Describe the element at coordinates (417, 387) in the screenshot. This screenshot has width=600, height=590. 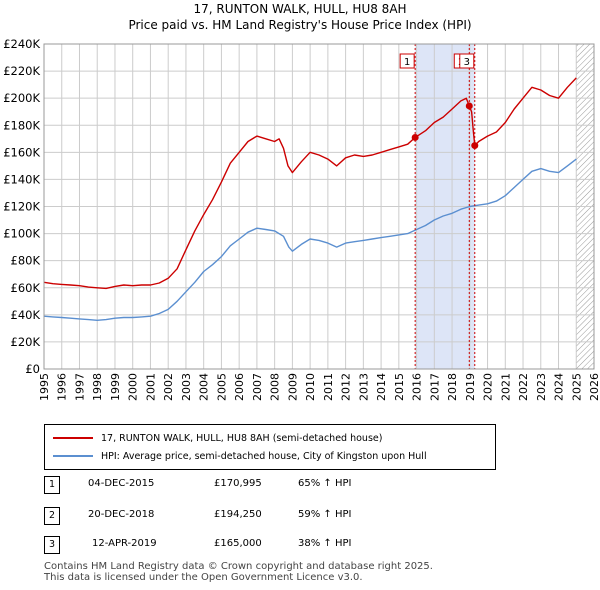
I see `x-tick-label: 2016` at that location.